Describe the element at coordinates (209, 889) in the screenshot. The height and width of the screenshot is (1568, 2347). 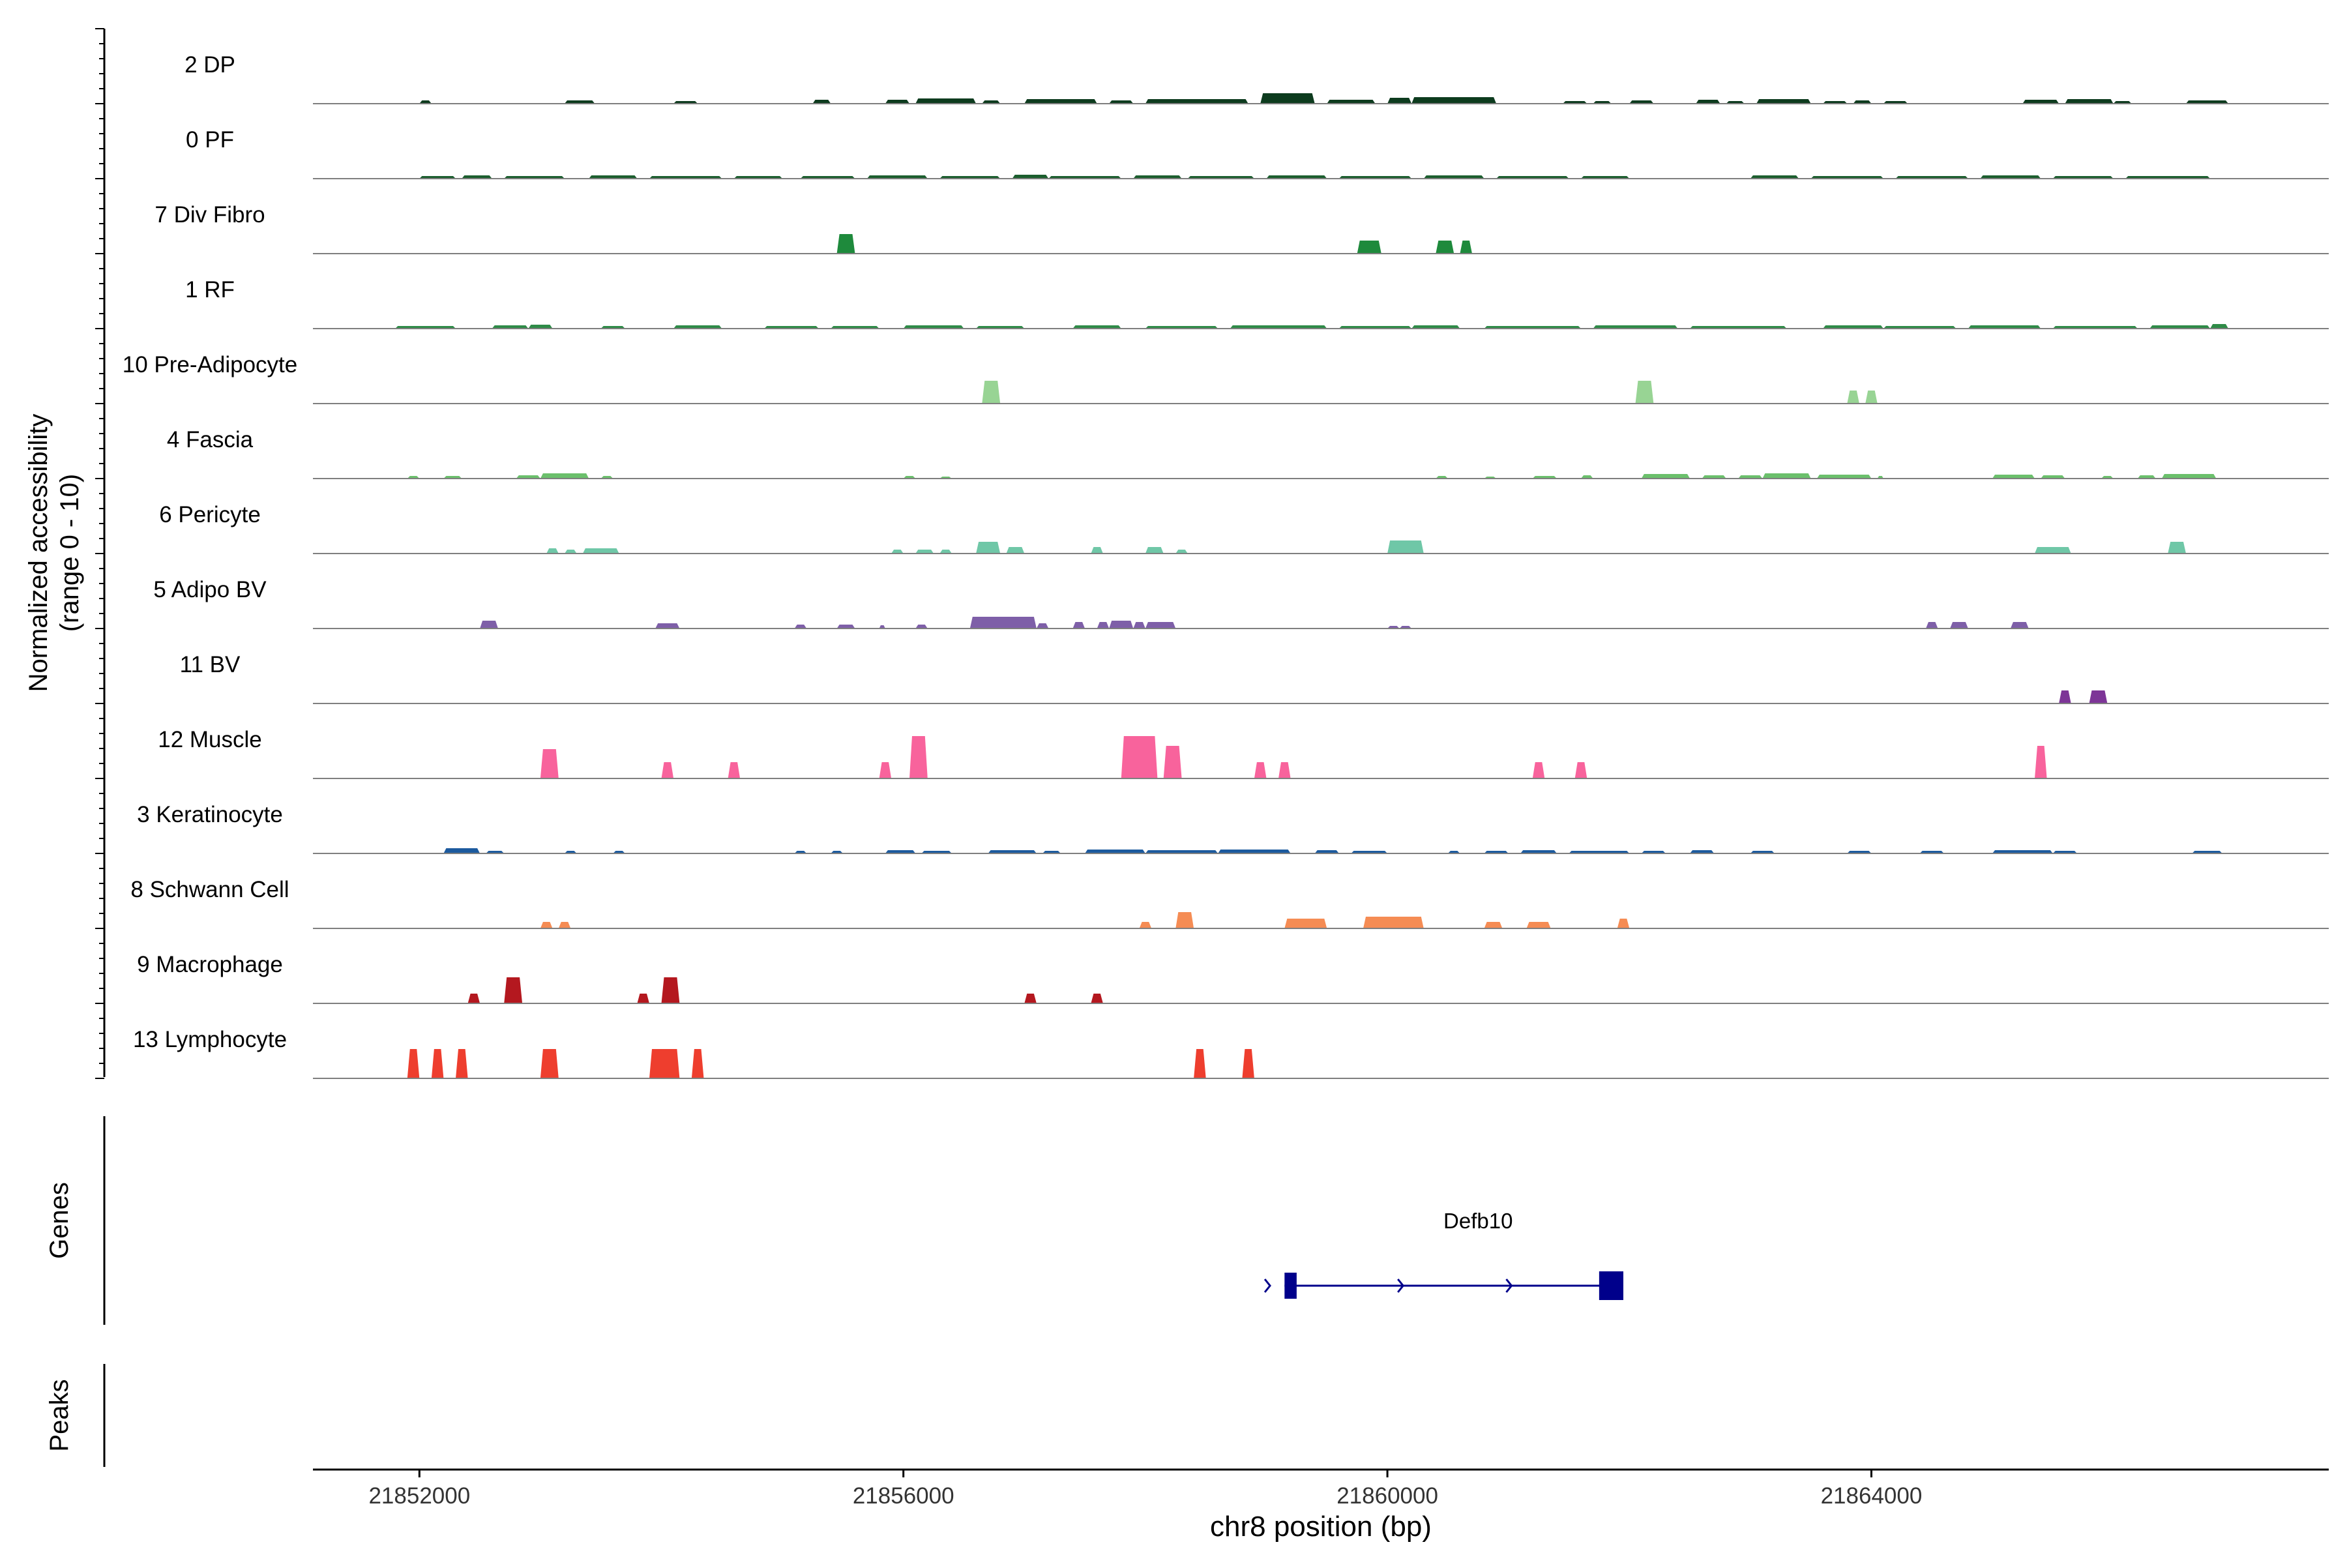
I see `track-label: 8 Schwann Cell` at that location.